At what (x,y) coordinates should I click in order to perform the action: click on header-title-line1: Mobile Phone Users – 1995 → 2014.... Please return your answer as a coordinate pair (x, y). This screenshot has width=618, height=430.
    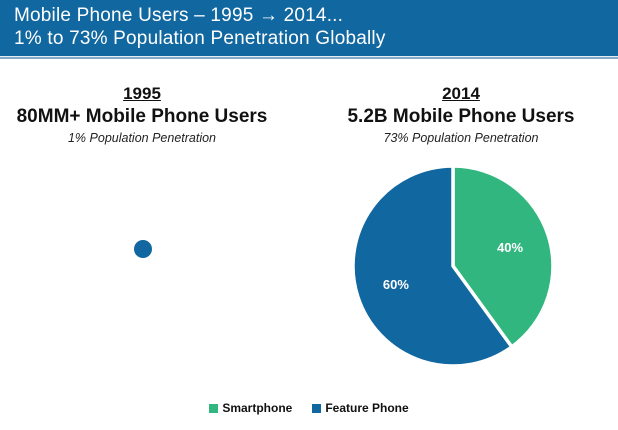
    Looking at the image, I should click on (179, 15).